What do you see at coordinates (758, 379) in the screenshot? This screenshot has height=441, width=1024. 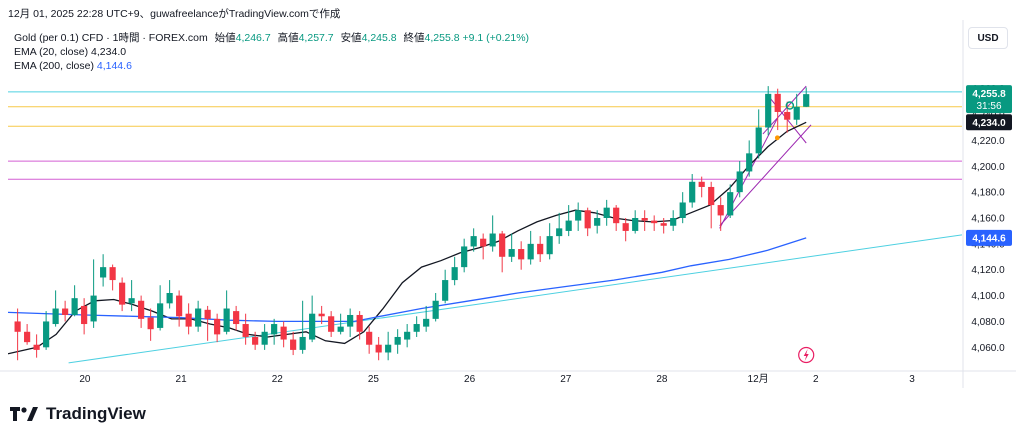 I see `x-tick-label: 12月` at bounding box center [758, 379].